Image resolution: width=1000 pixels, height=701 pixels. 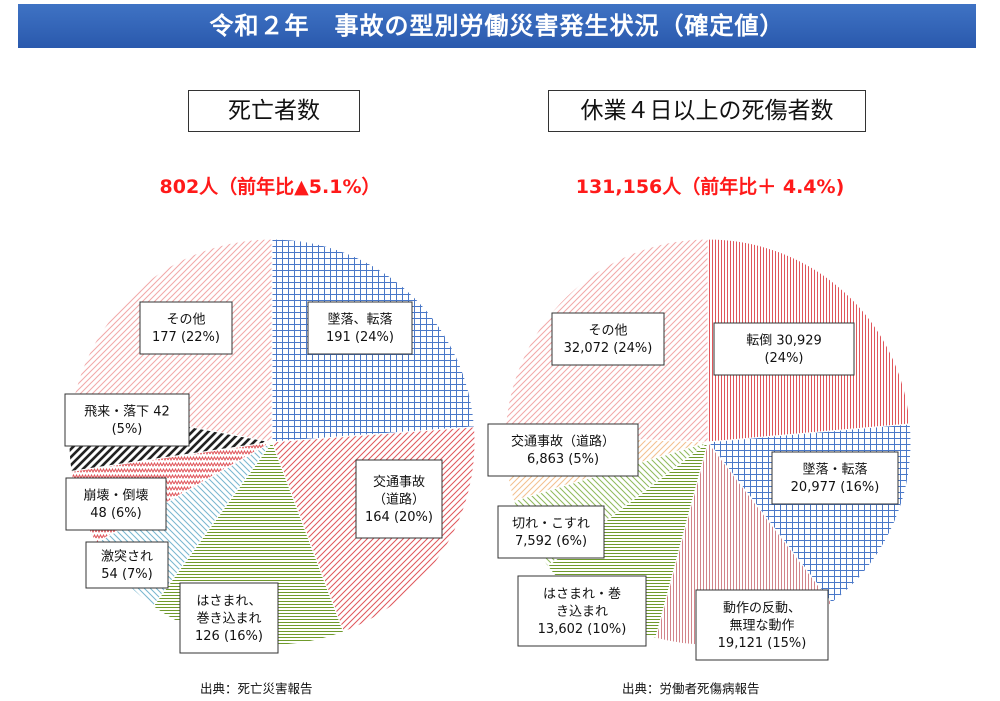 I want to click on slice-label-text: 177 (22%), so click(x=186, y=337).